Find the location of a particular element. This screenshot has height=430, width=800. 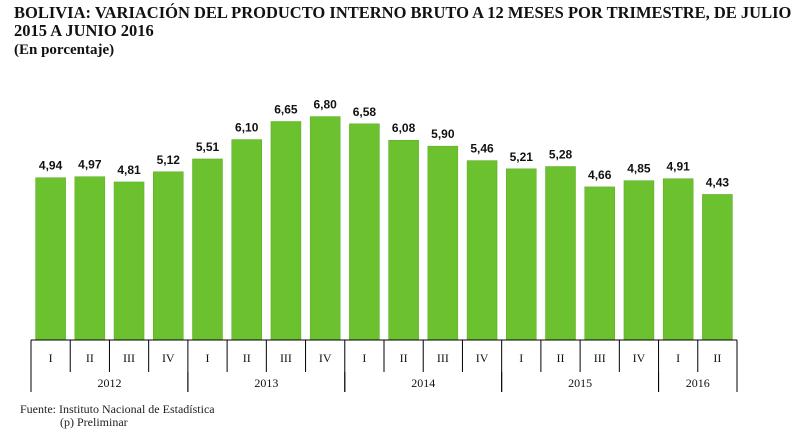

data-label: 4,94 is located at coordinates (51, 166).